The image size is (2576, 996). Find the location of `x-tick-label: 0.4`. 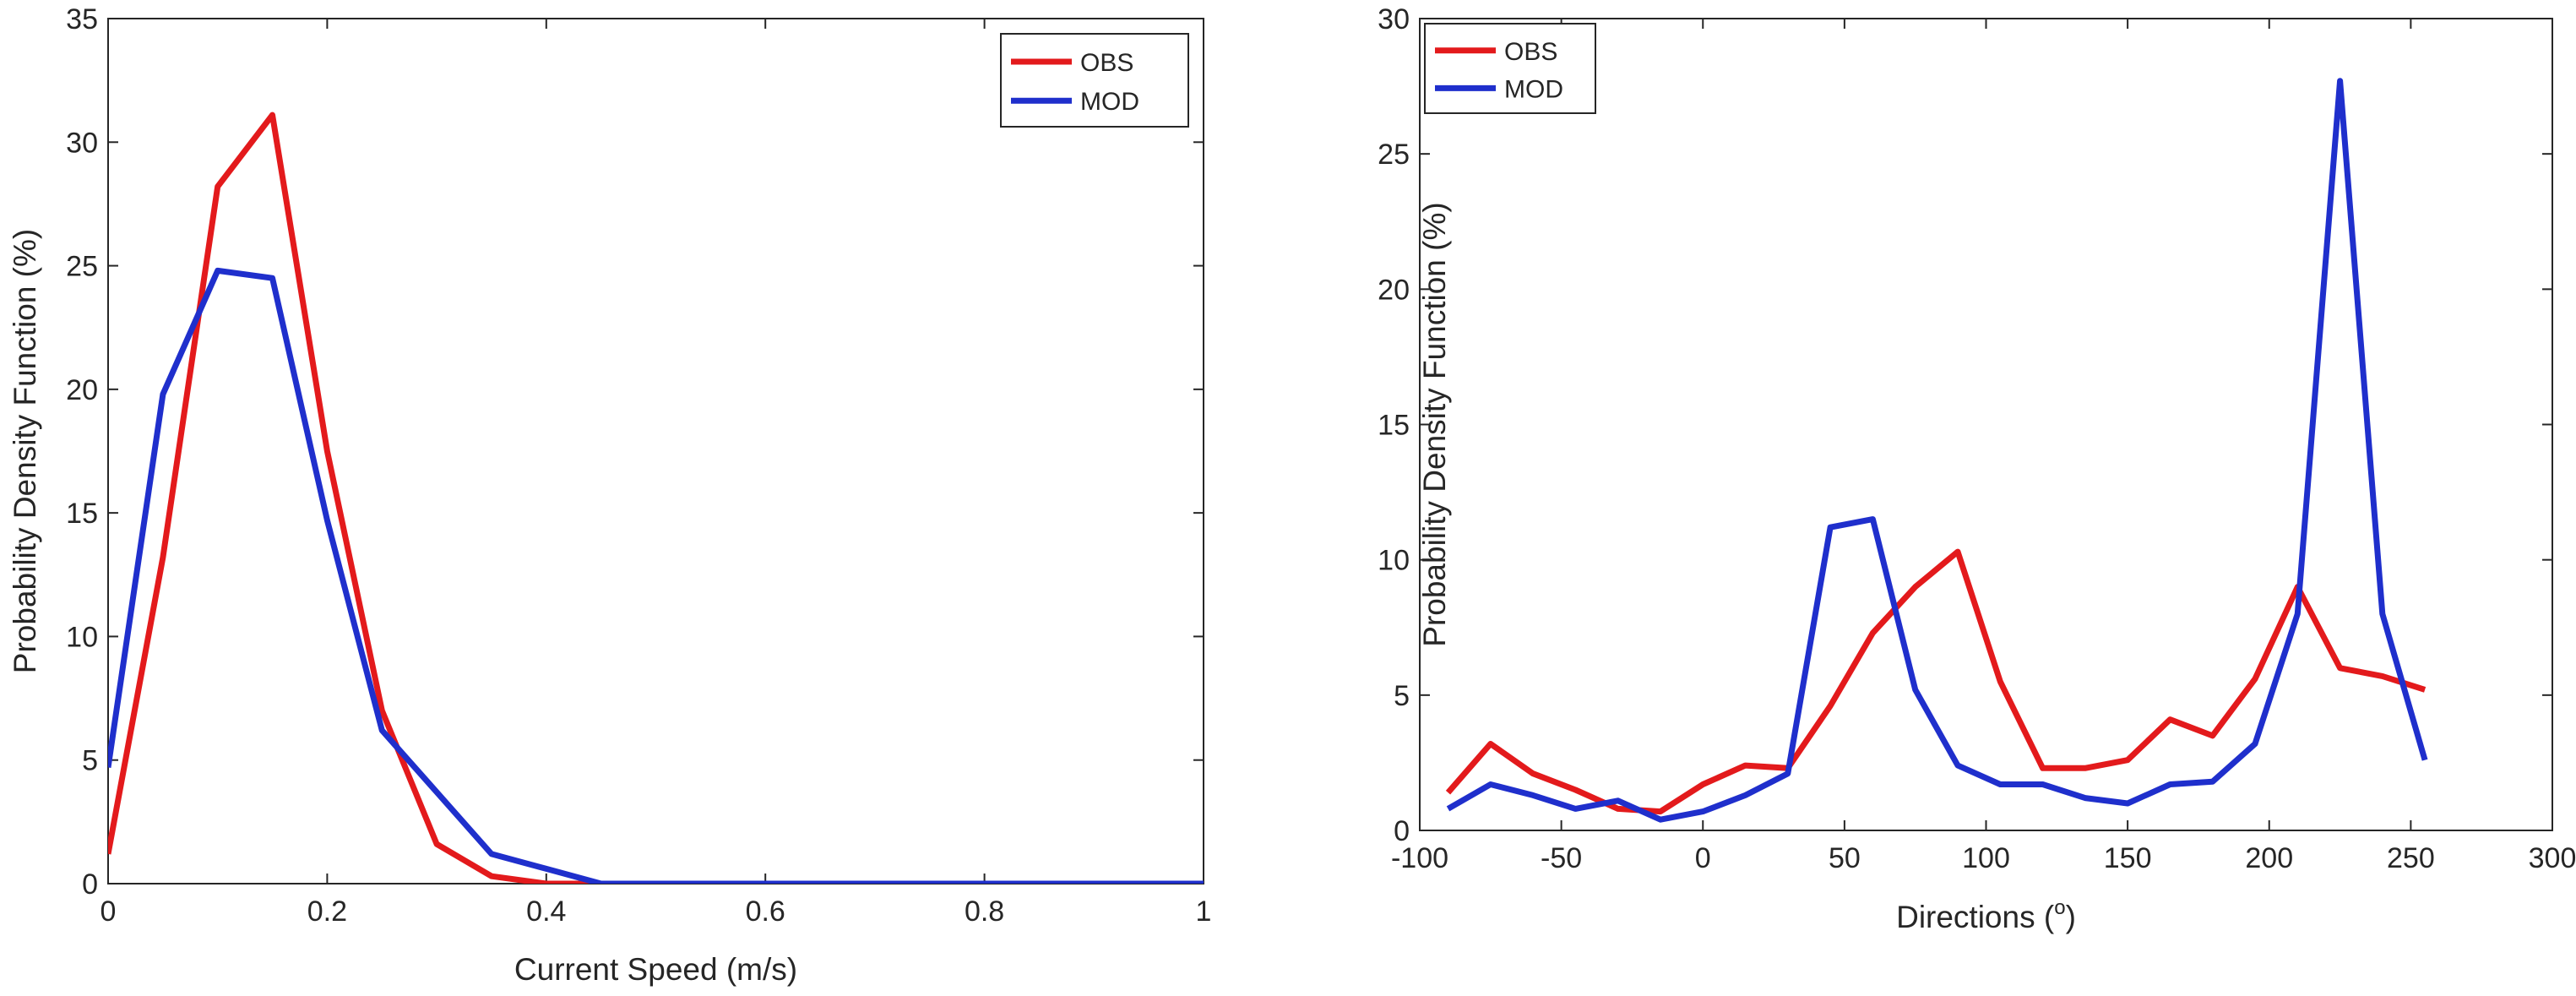

x-tick-label: 0.4 is located at coordinates (546, 912).